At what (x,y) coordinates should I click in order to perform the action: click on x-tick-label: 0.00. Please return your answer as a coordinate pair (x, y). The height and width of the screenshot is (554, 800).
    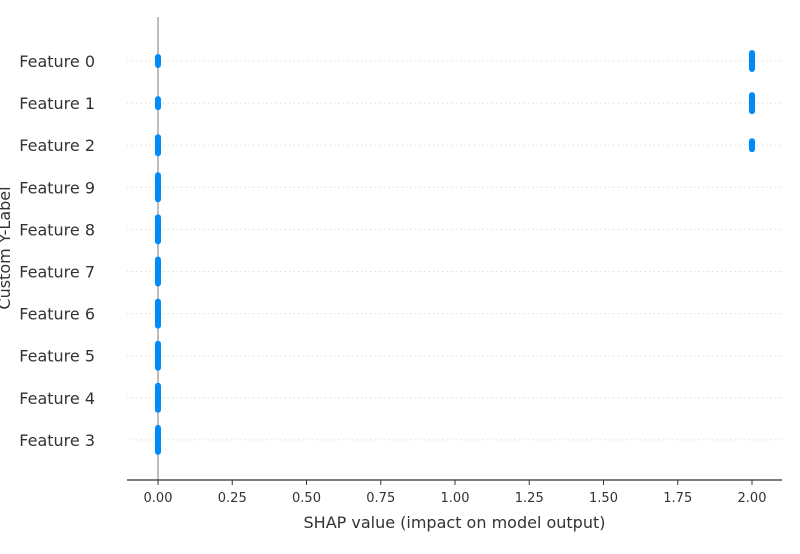
    Looking at the image, I should click on (158, 498).